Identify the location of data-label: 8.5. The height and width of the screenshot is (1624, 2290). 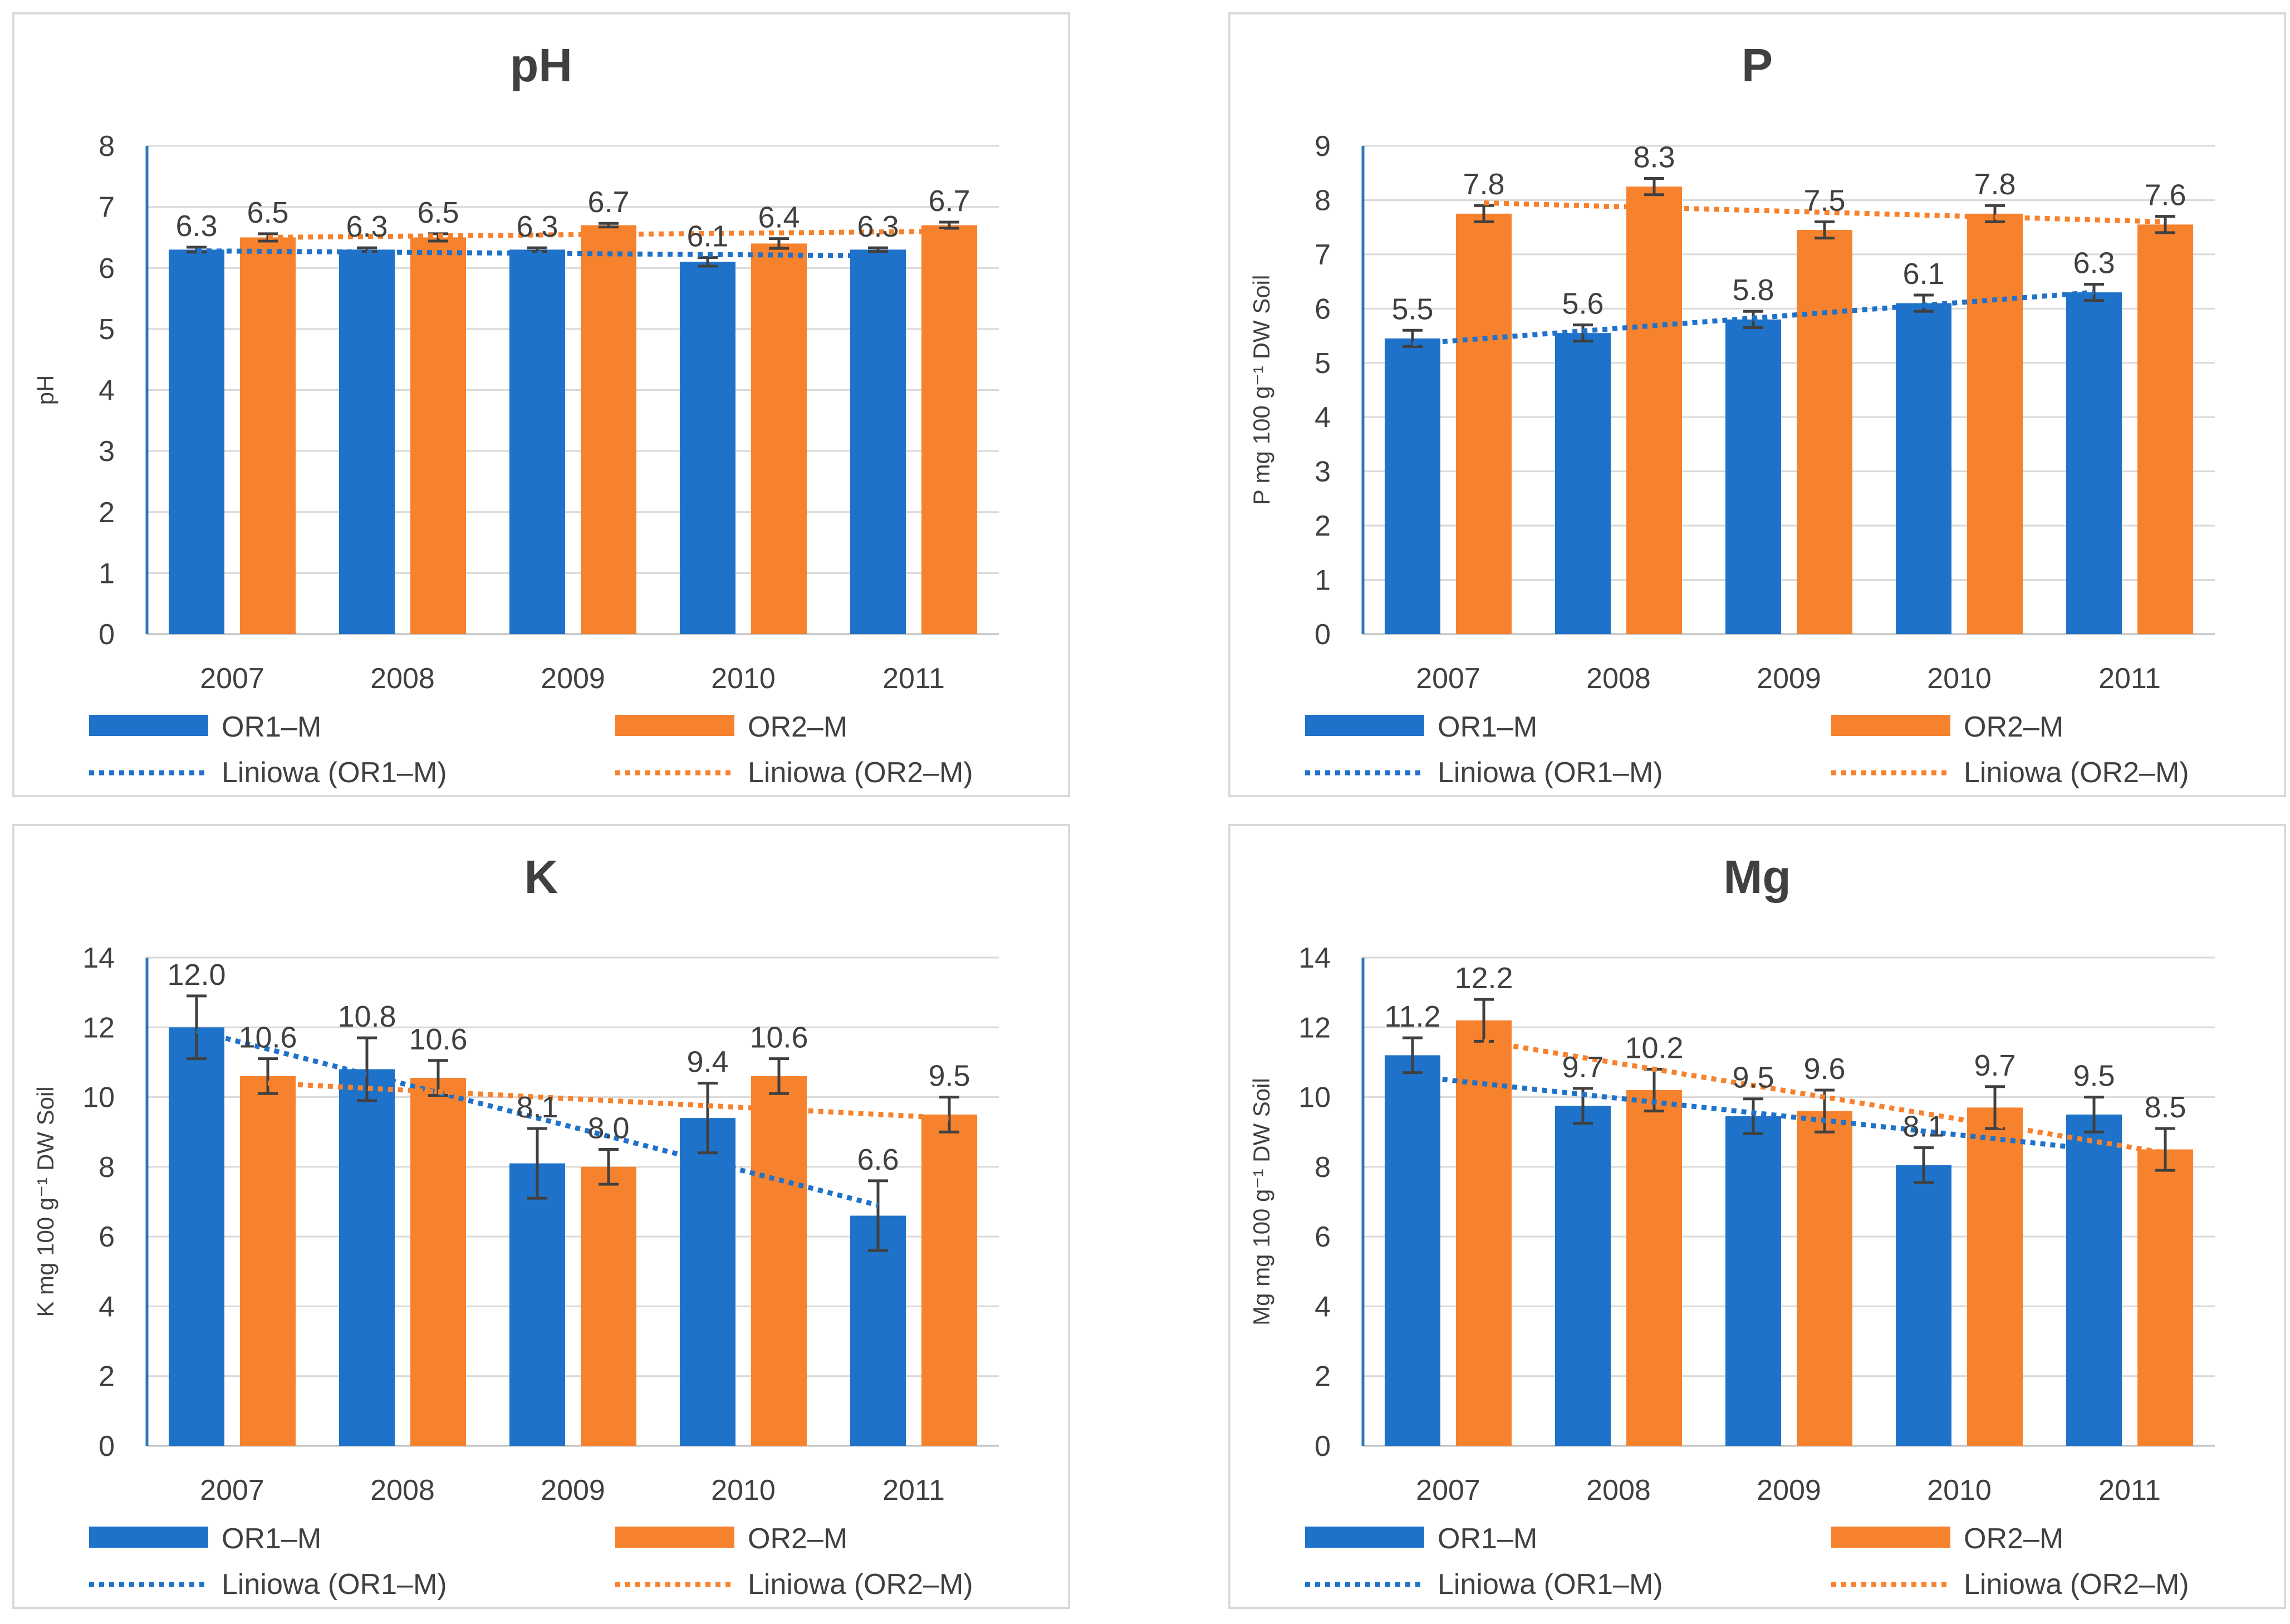
(2165, 1107).